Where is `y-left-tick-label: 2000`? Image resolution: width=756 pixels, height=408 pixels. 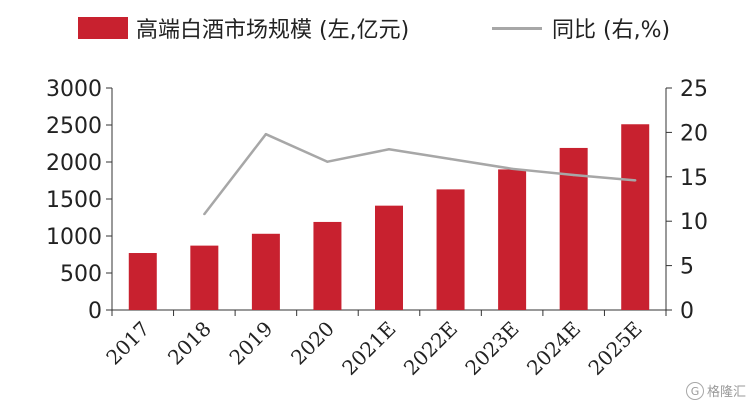
y-left-tick-label: 2000 is located at coordinates (74, 163).